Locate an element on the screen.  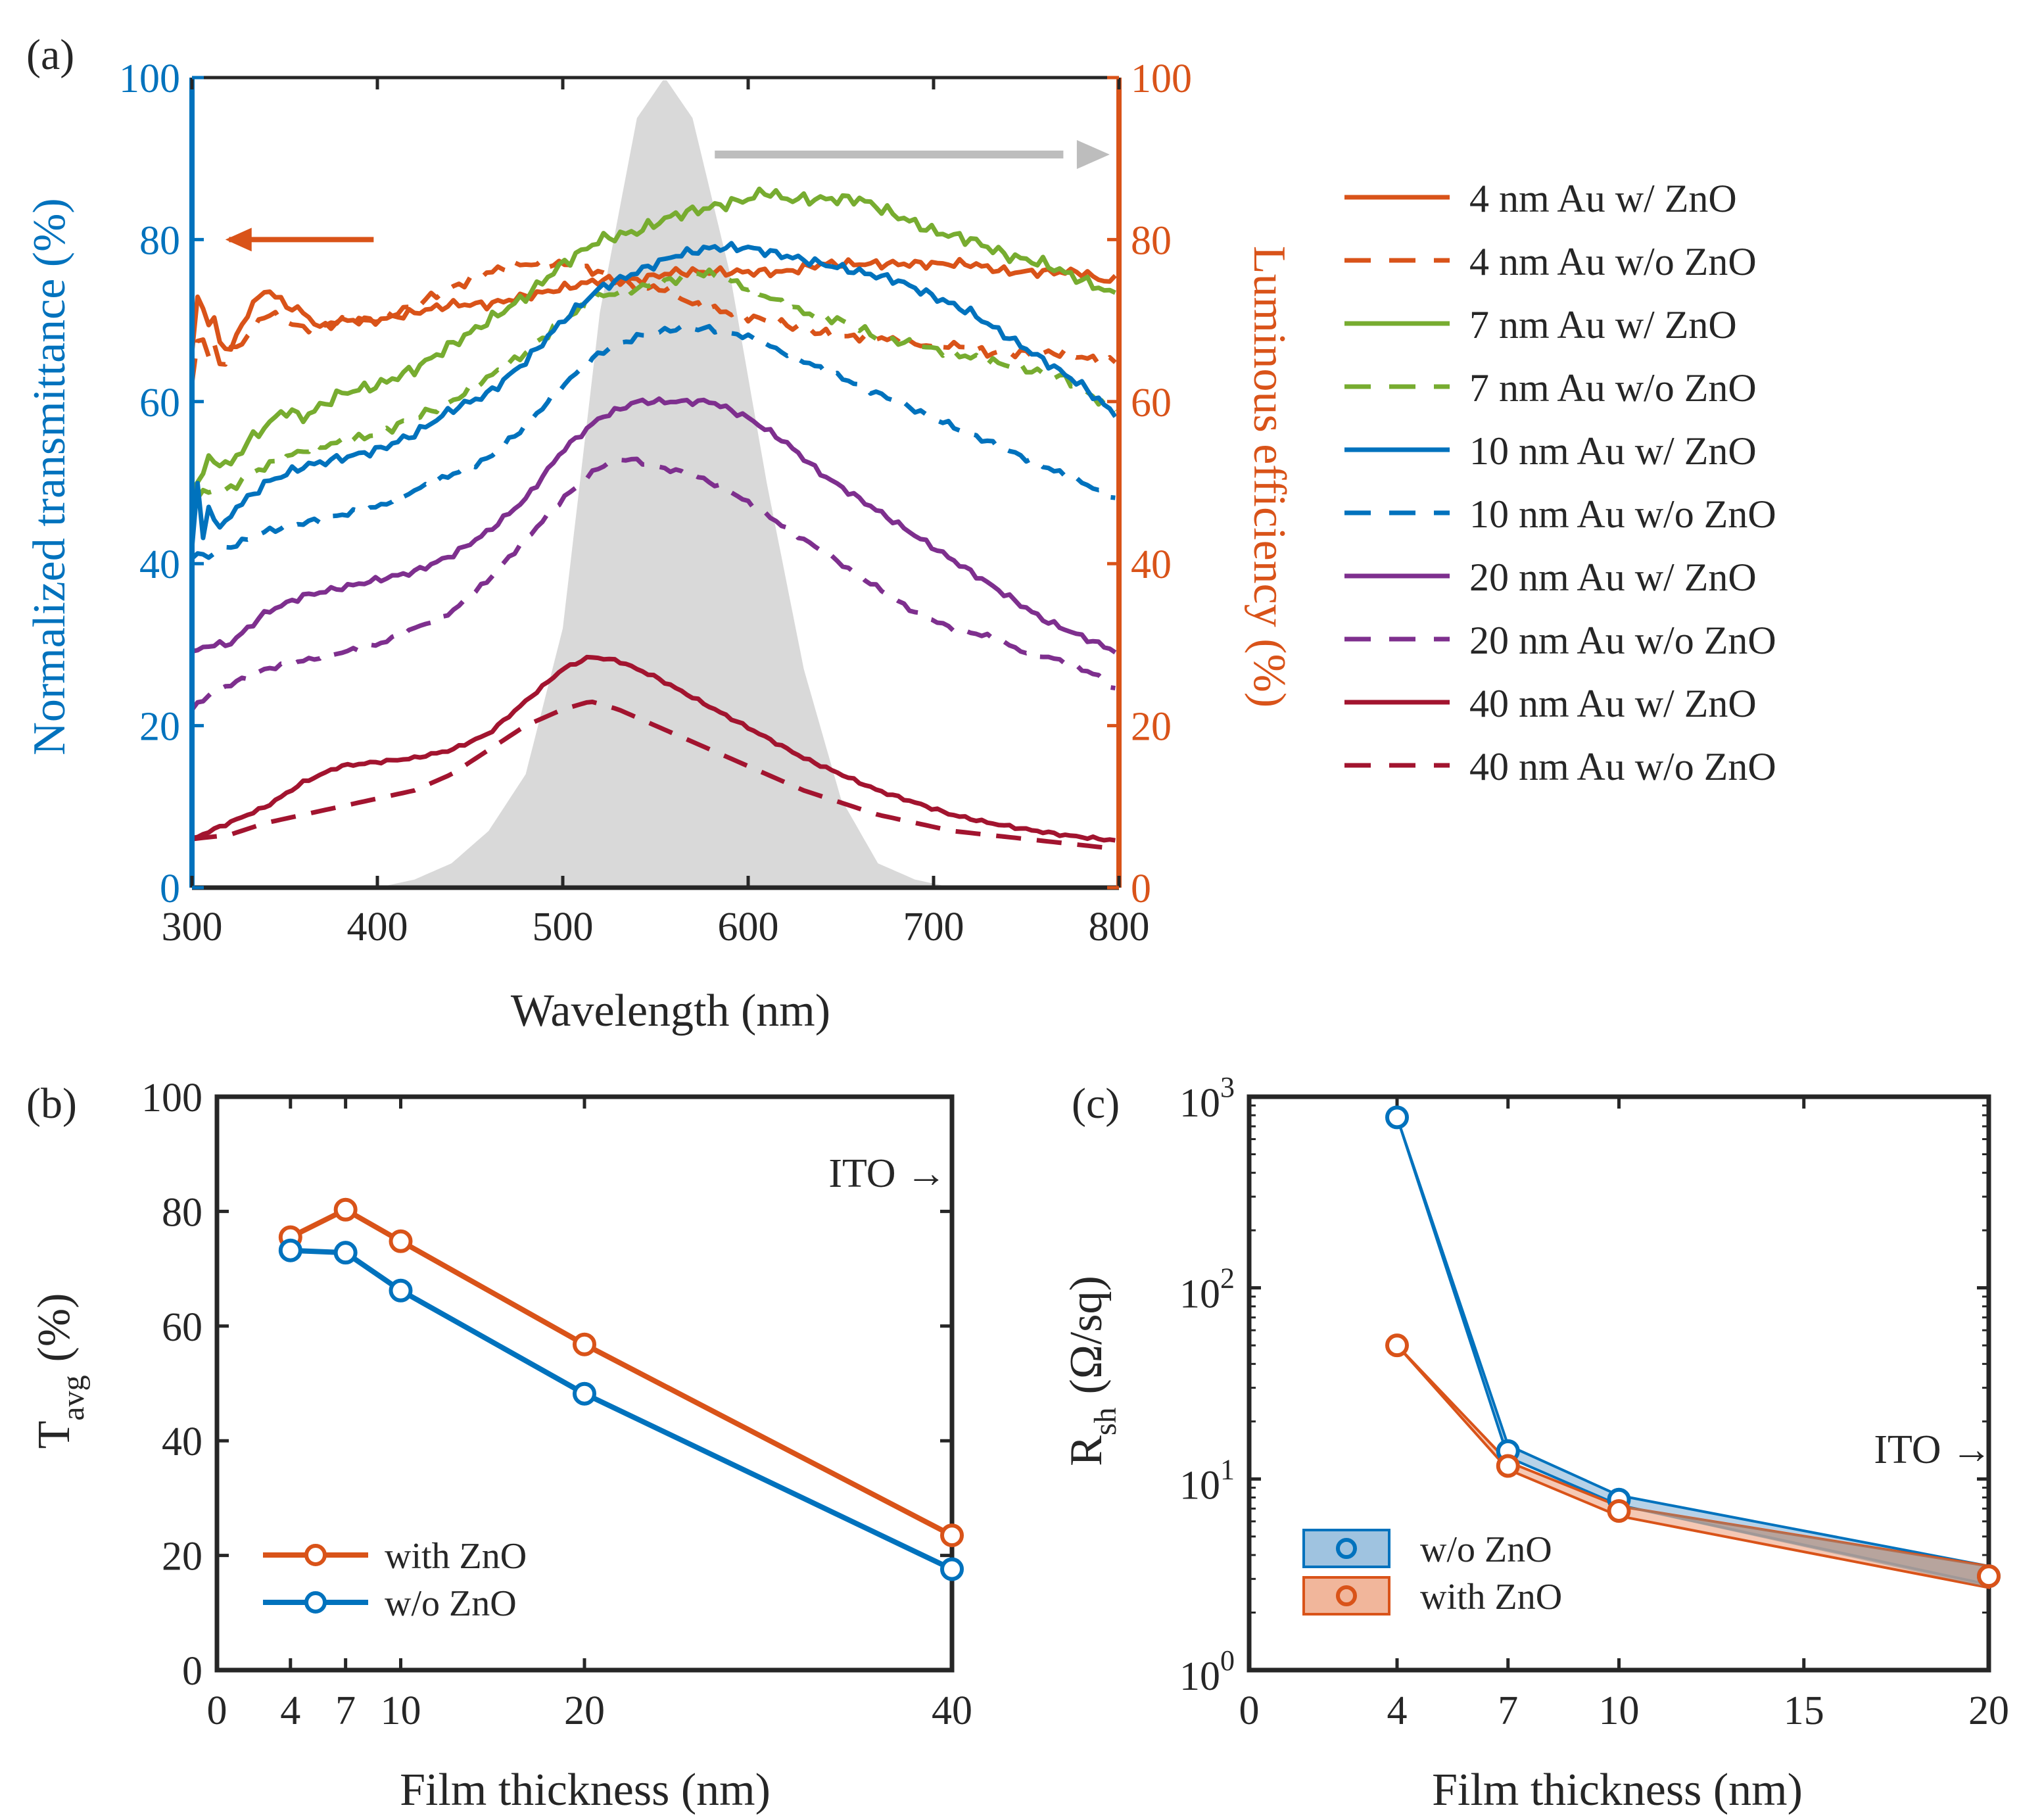
panel-c-ytick-exp: 1 is located at coordinates (1227, 1469).